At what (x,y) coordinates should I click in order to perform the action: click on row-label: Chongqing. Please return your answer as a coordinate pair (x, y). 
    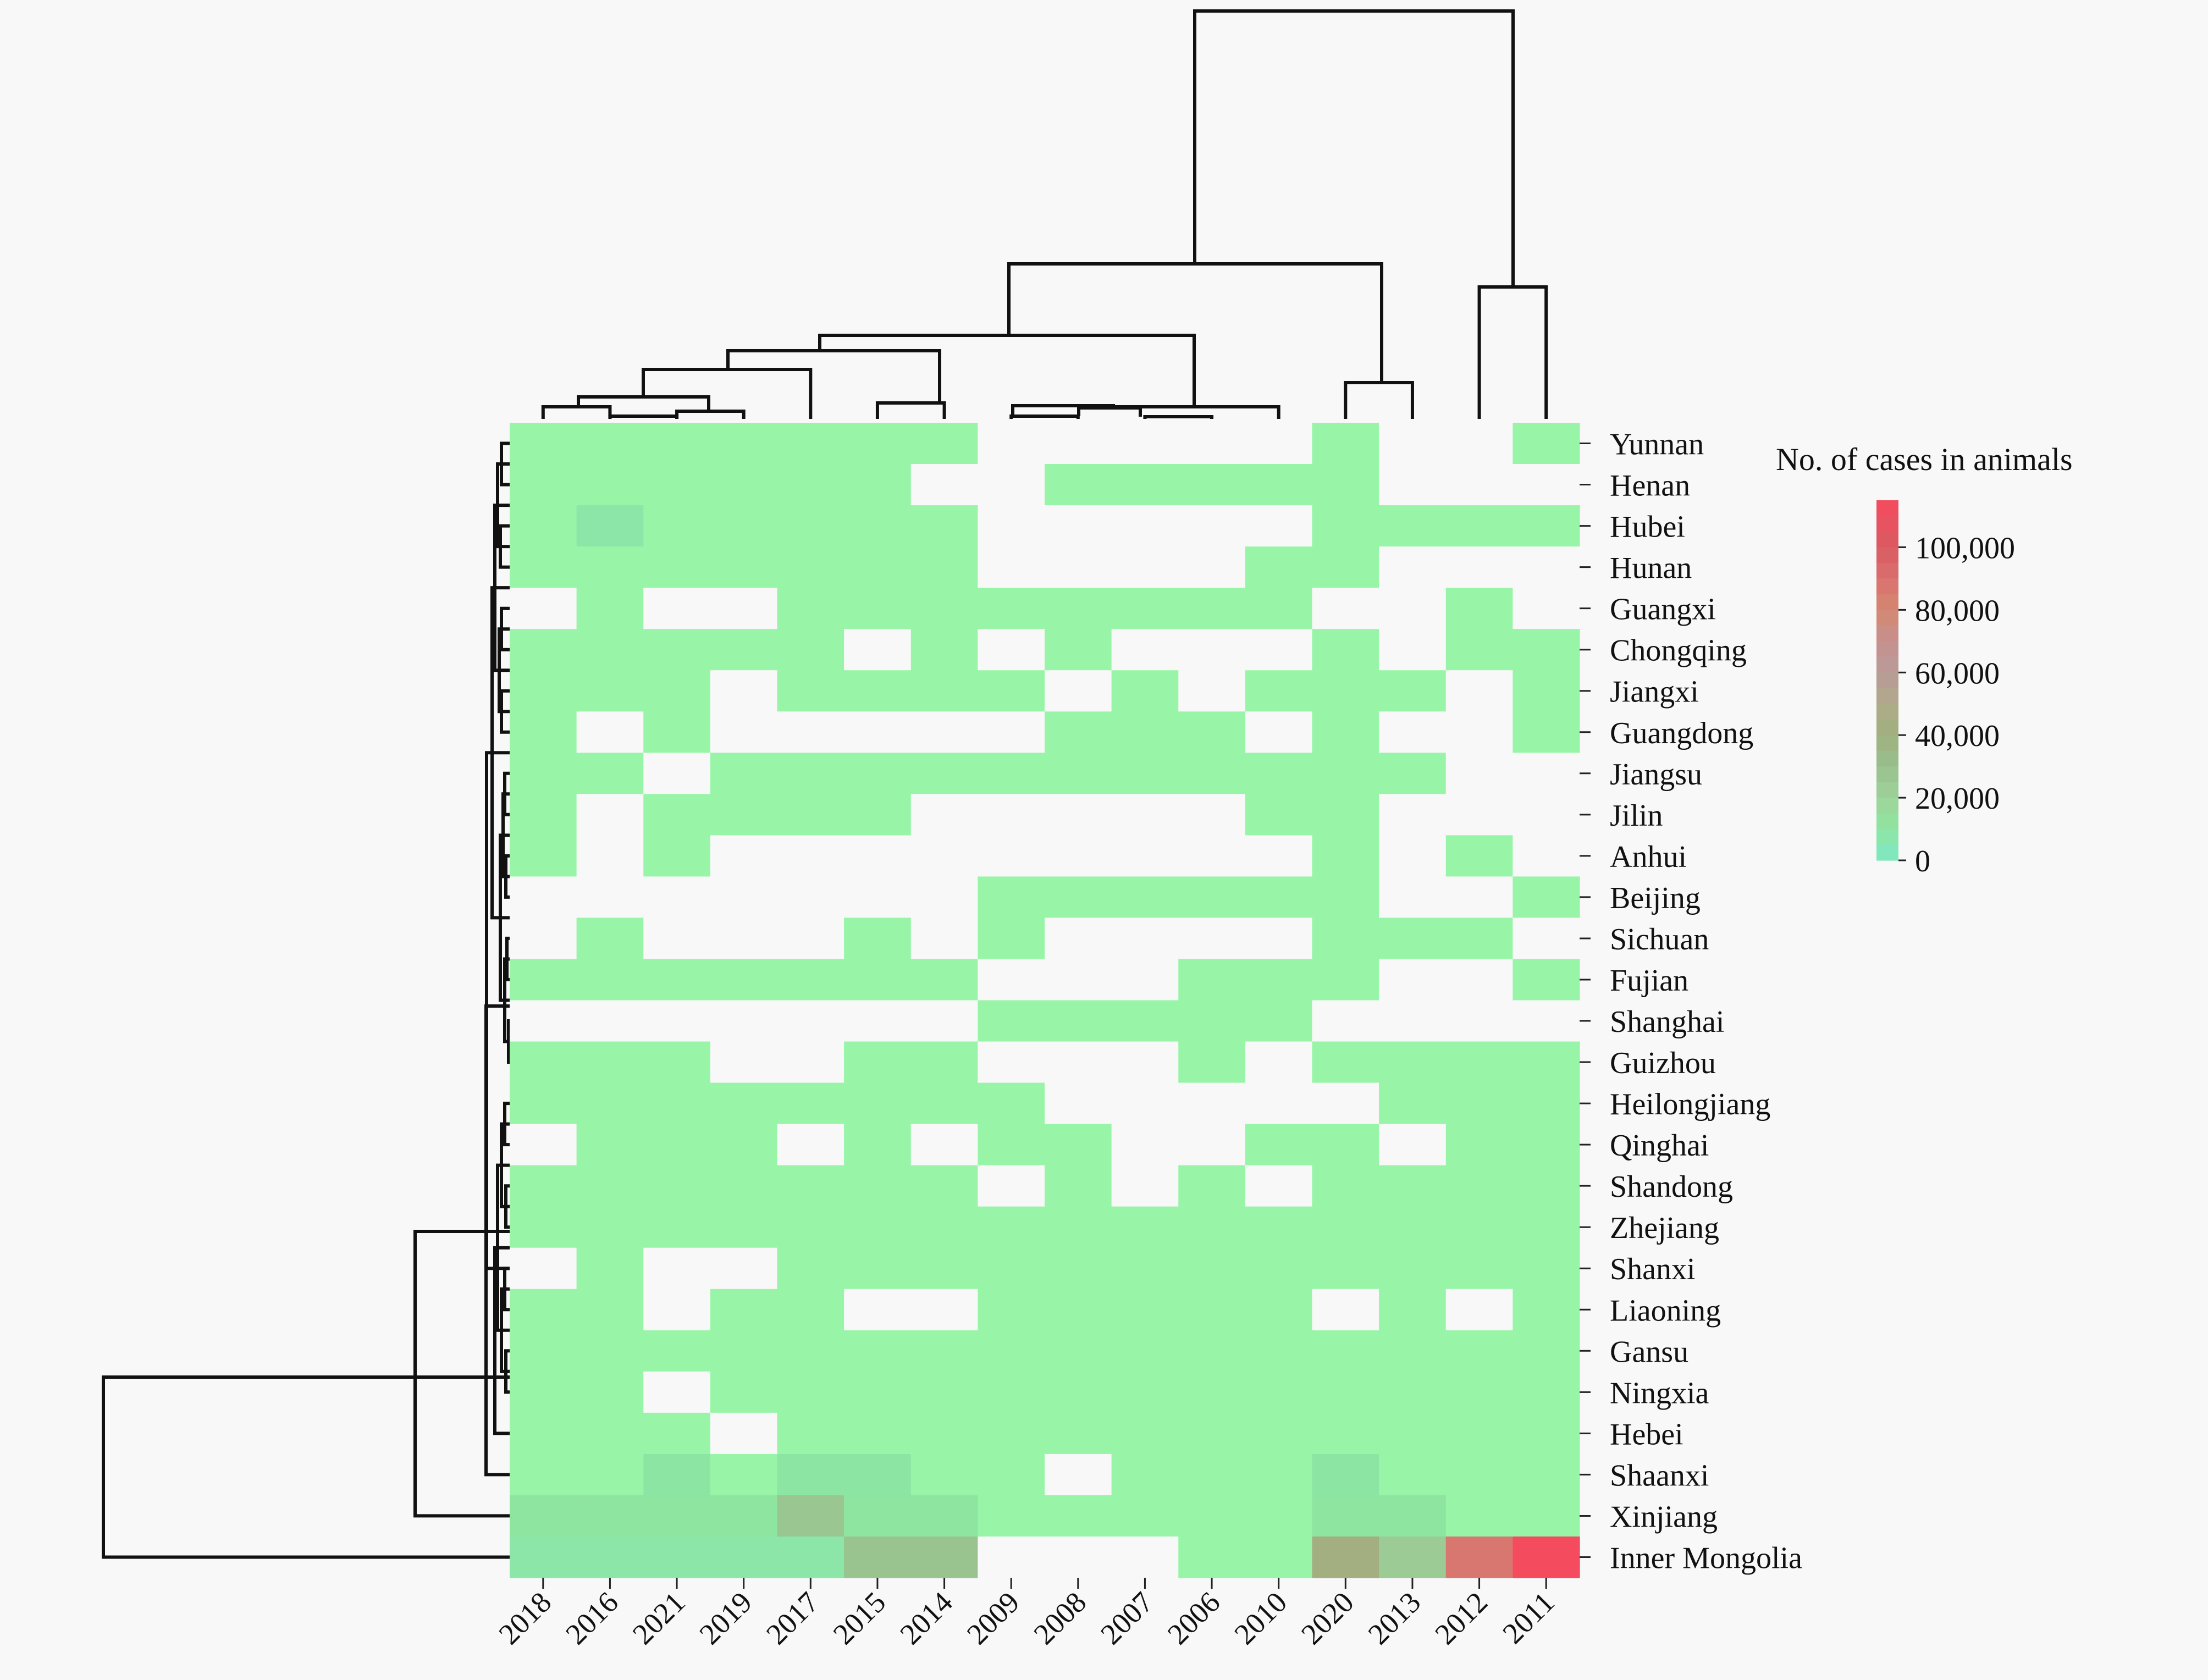
    Looking at the image, I should click on (1678, 651).